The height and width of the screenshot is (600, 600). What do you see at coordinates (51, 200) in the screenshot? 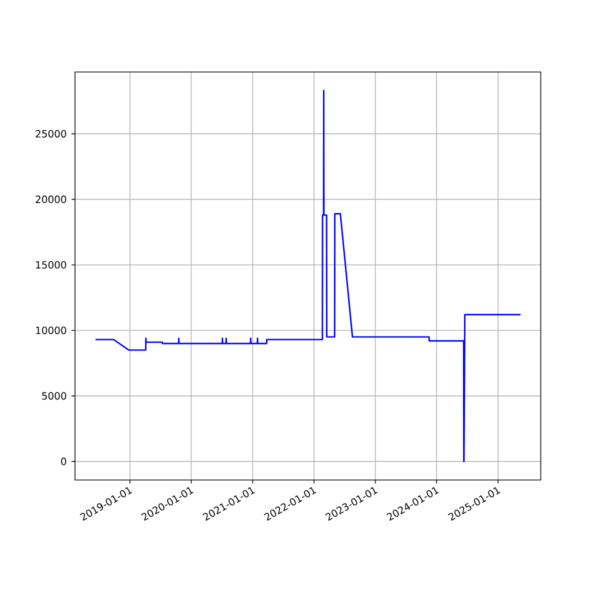
I see `y-tick-label: 20000` at bounding box center [51, 200].